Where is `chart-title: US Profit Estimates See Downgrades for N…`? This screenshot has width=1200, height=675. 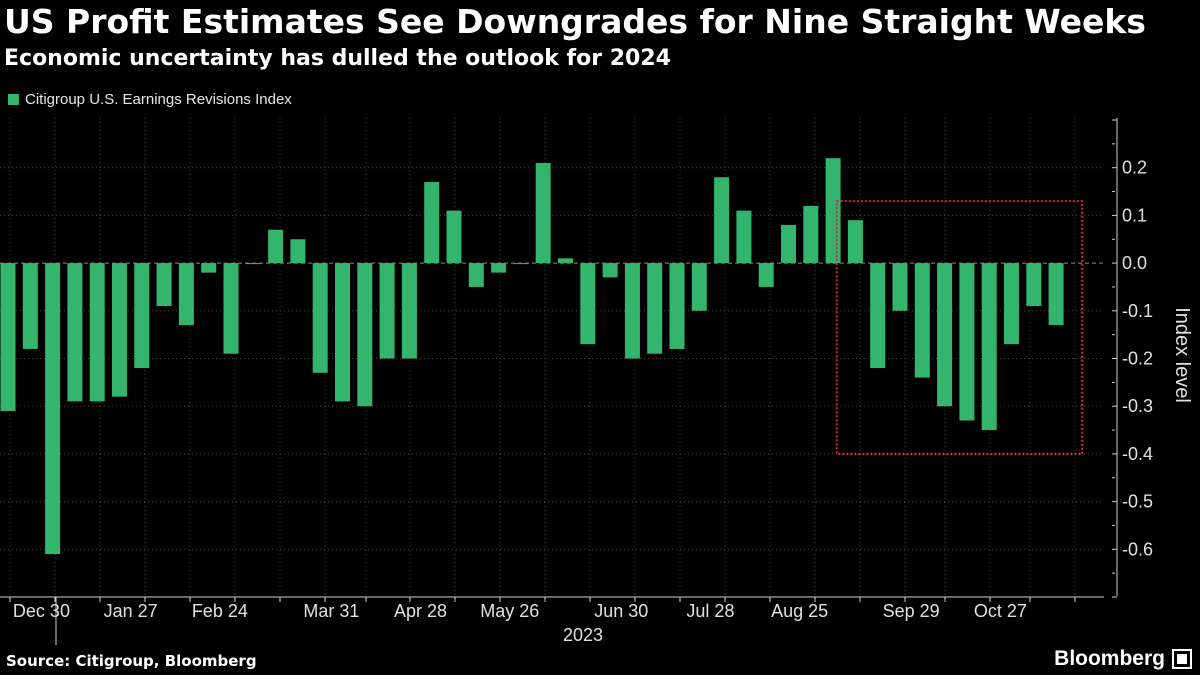 chart-title: US Profit Estimates See Downgrades for N… is located at coordinates (575, 21).